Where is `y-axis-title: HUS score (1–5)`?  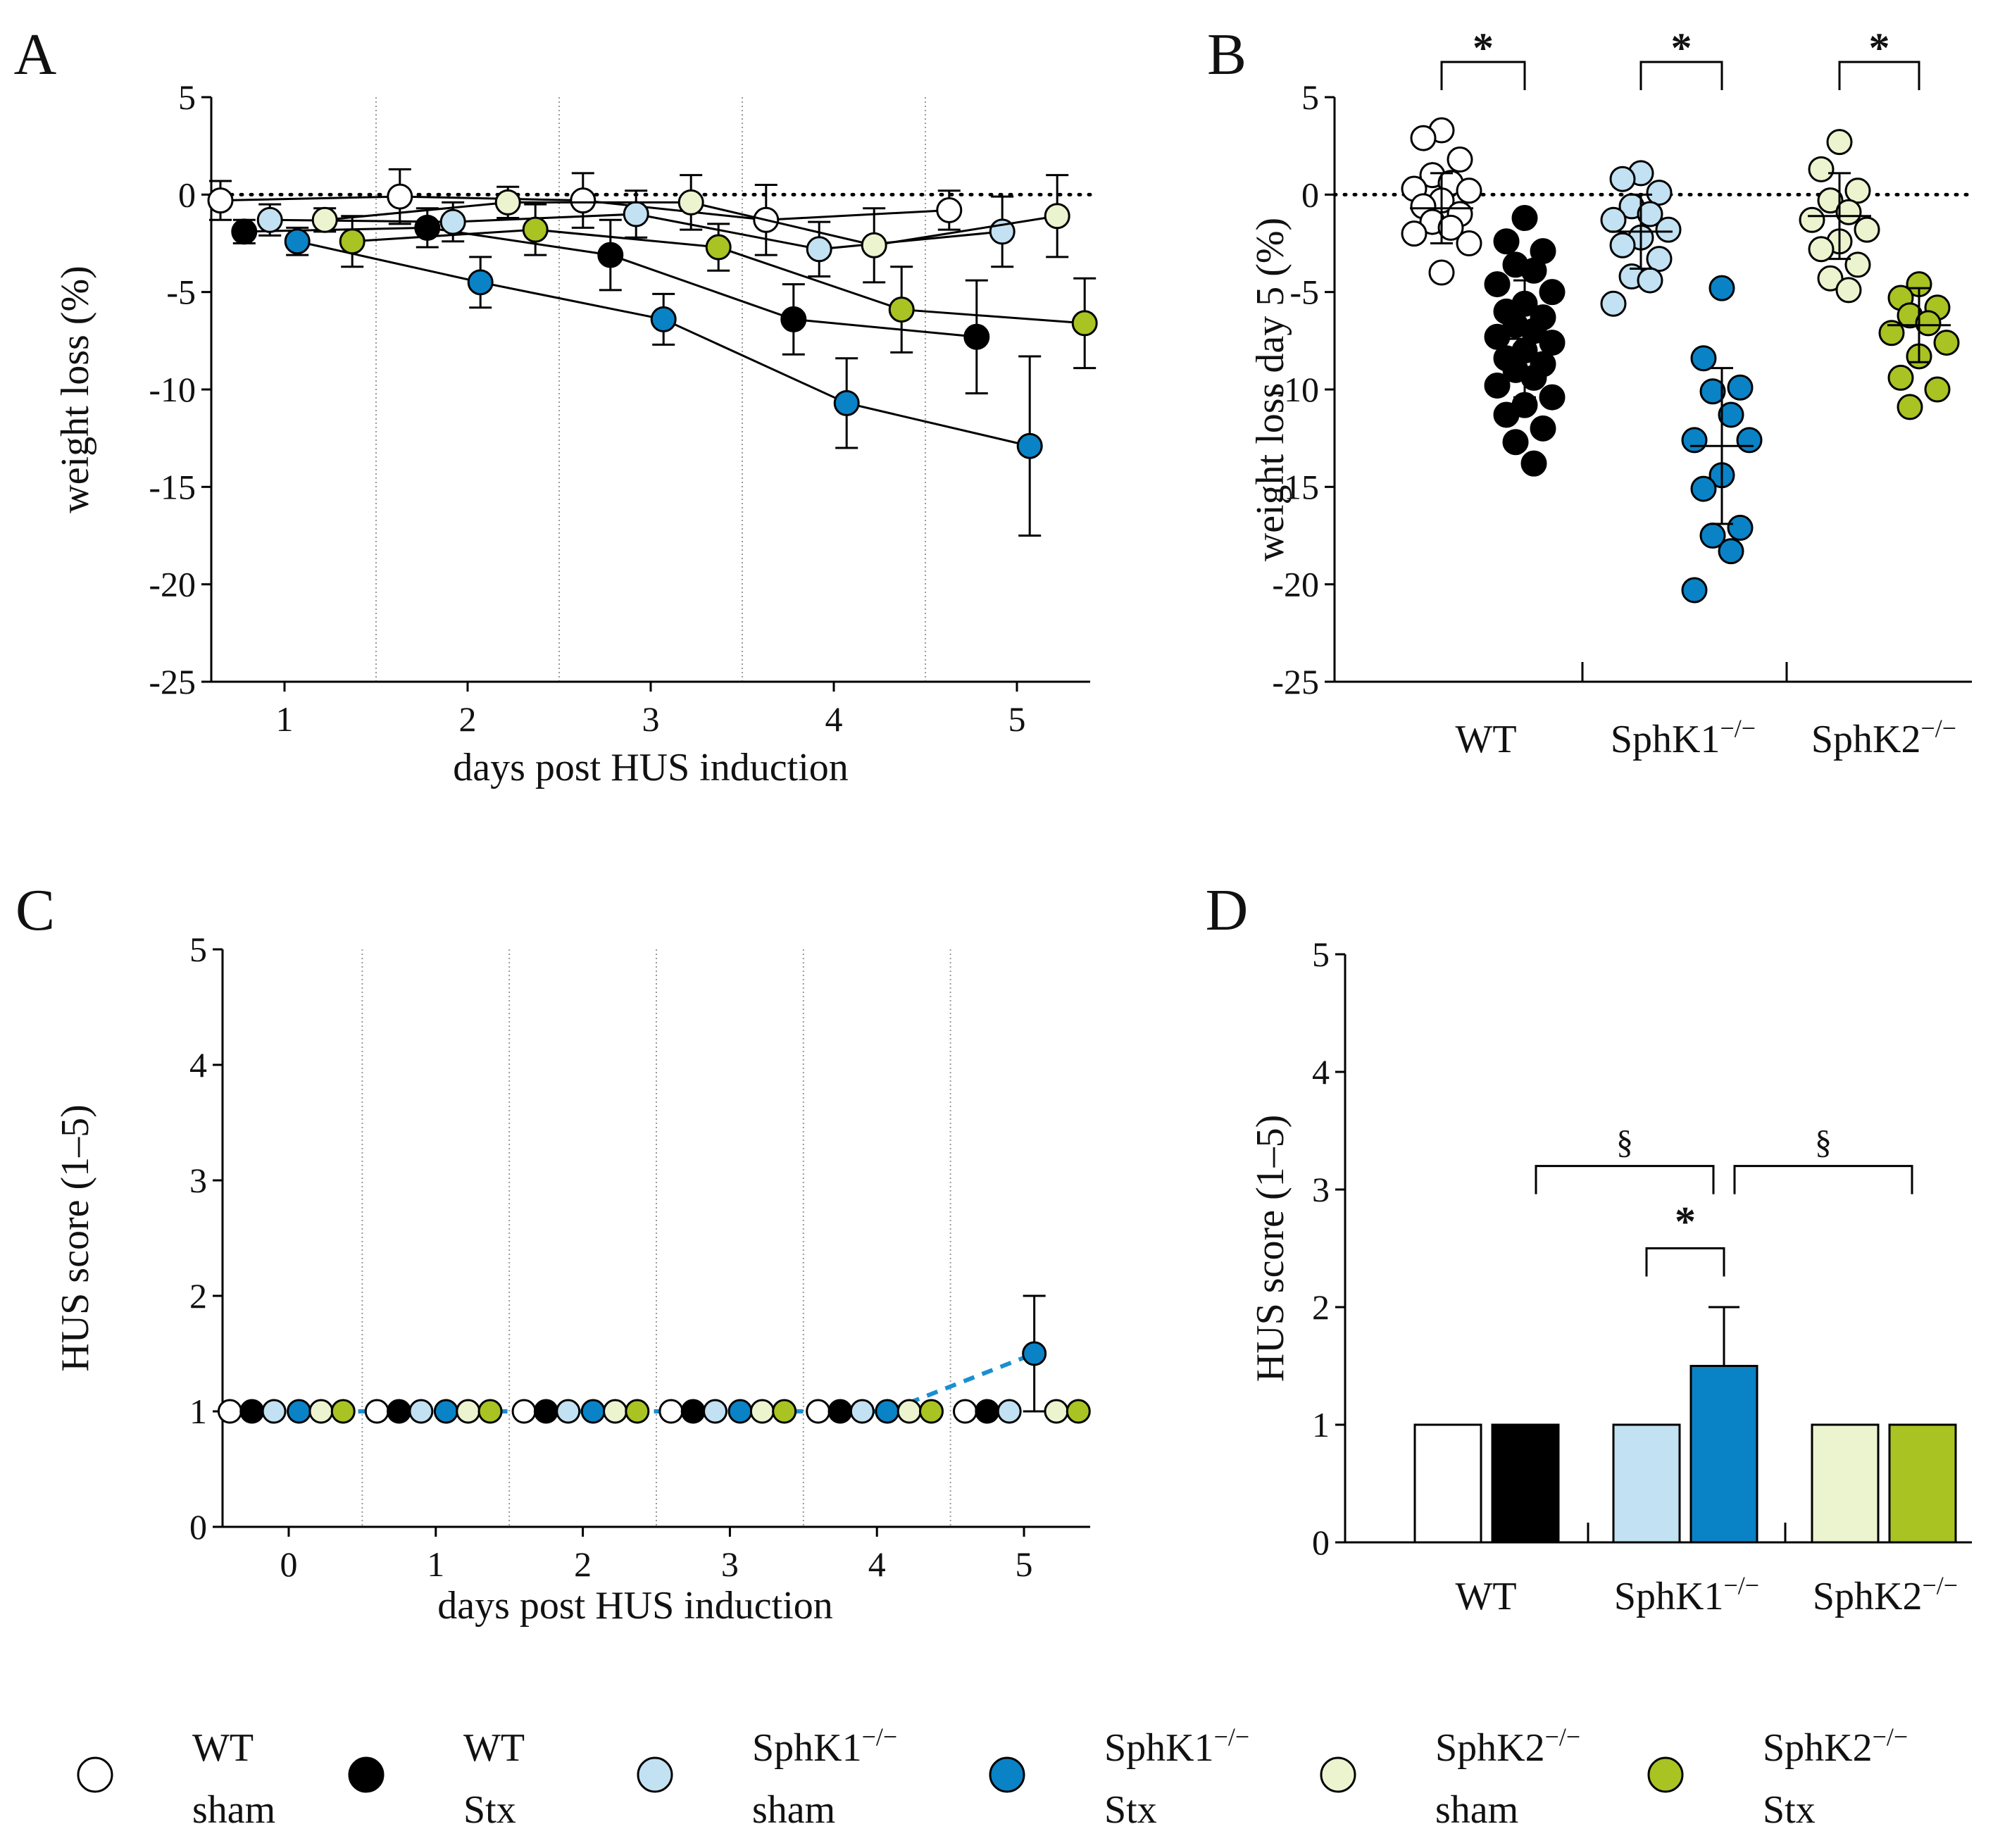 y-axis-title: HUS score (1–5) is located at coordinates (75, 1237).